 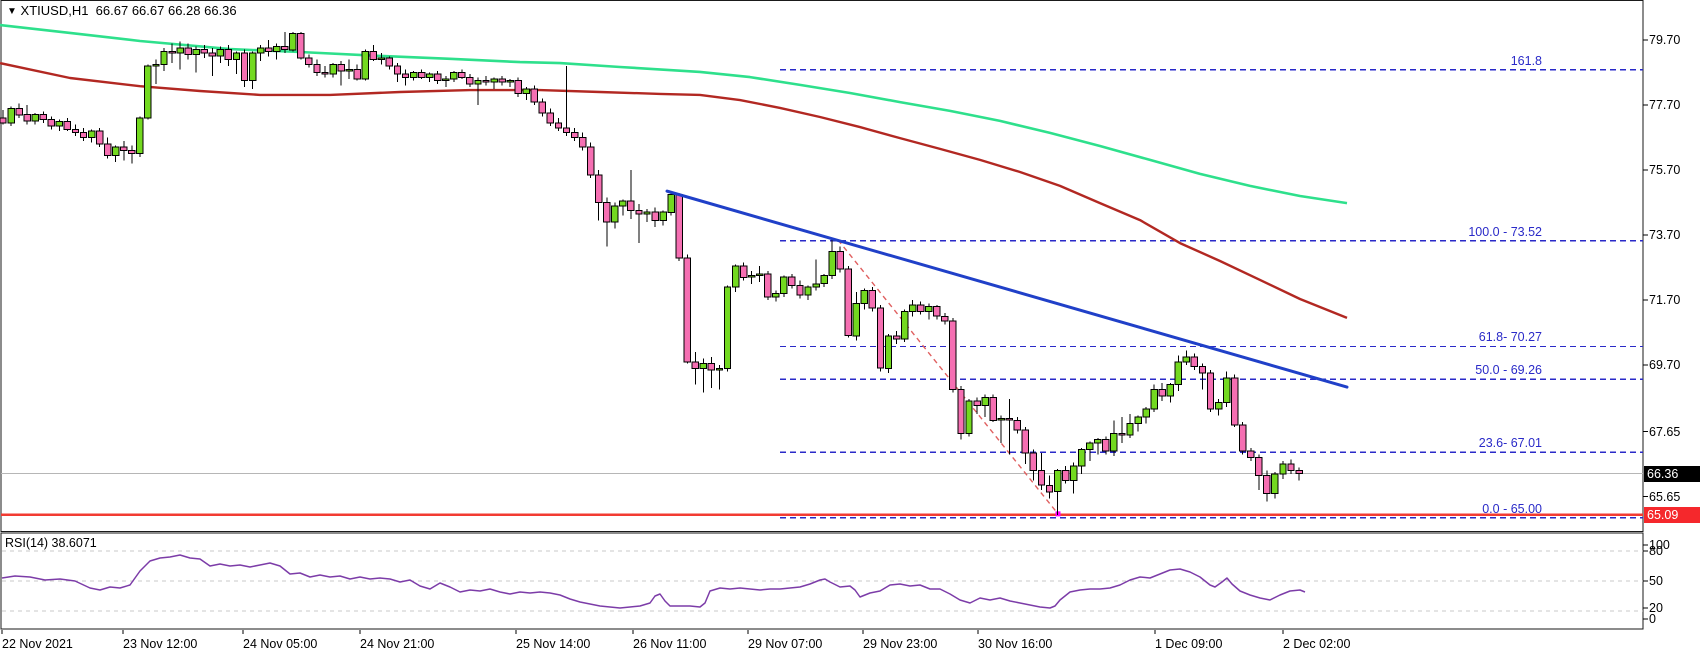 I want to click on ohlc-readout: 66.67 66.67 66.28 66.36, so click(x=166, y=10).